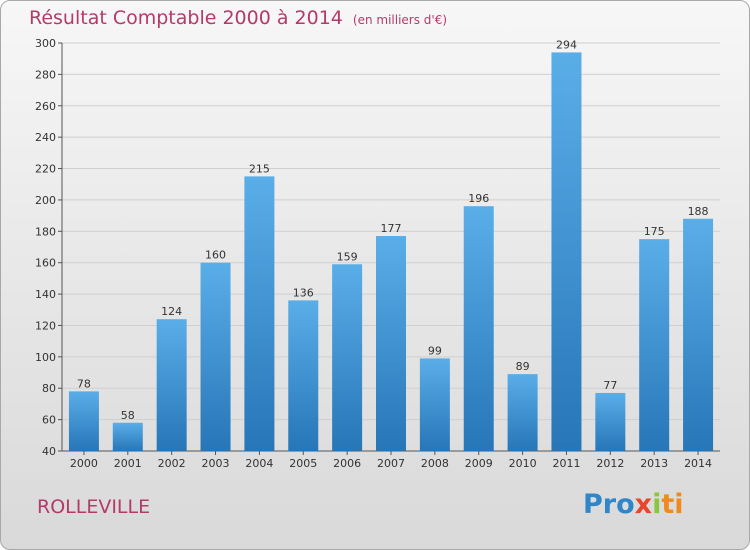 The width and height of the screenshot is (750, 550). What do you see at coordinates (391, 228) in the screenshot?
I see `value-label-2007: 177` at bounding box center [391, 228].